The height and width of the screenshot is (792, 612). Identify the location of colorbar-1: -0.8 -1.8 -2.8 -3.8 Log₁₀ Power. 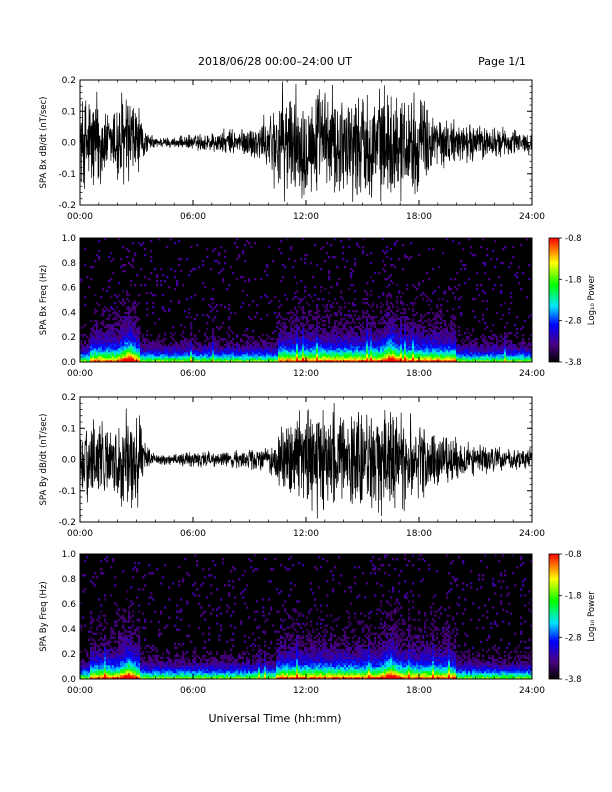
(572, 301).